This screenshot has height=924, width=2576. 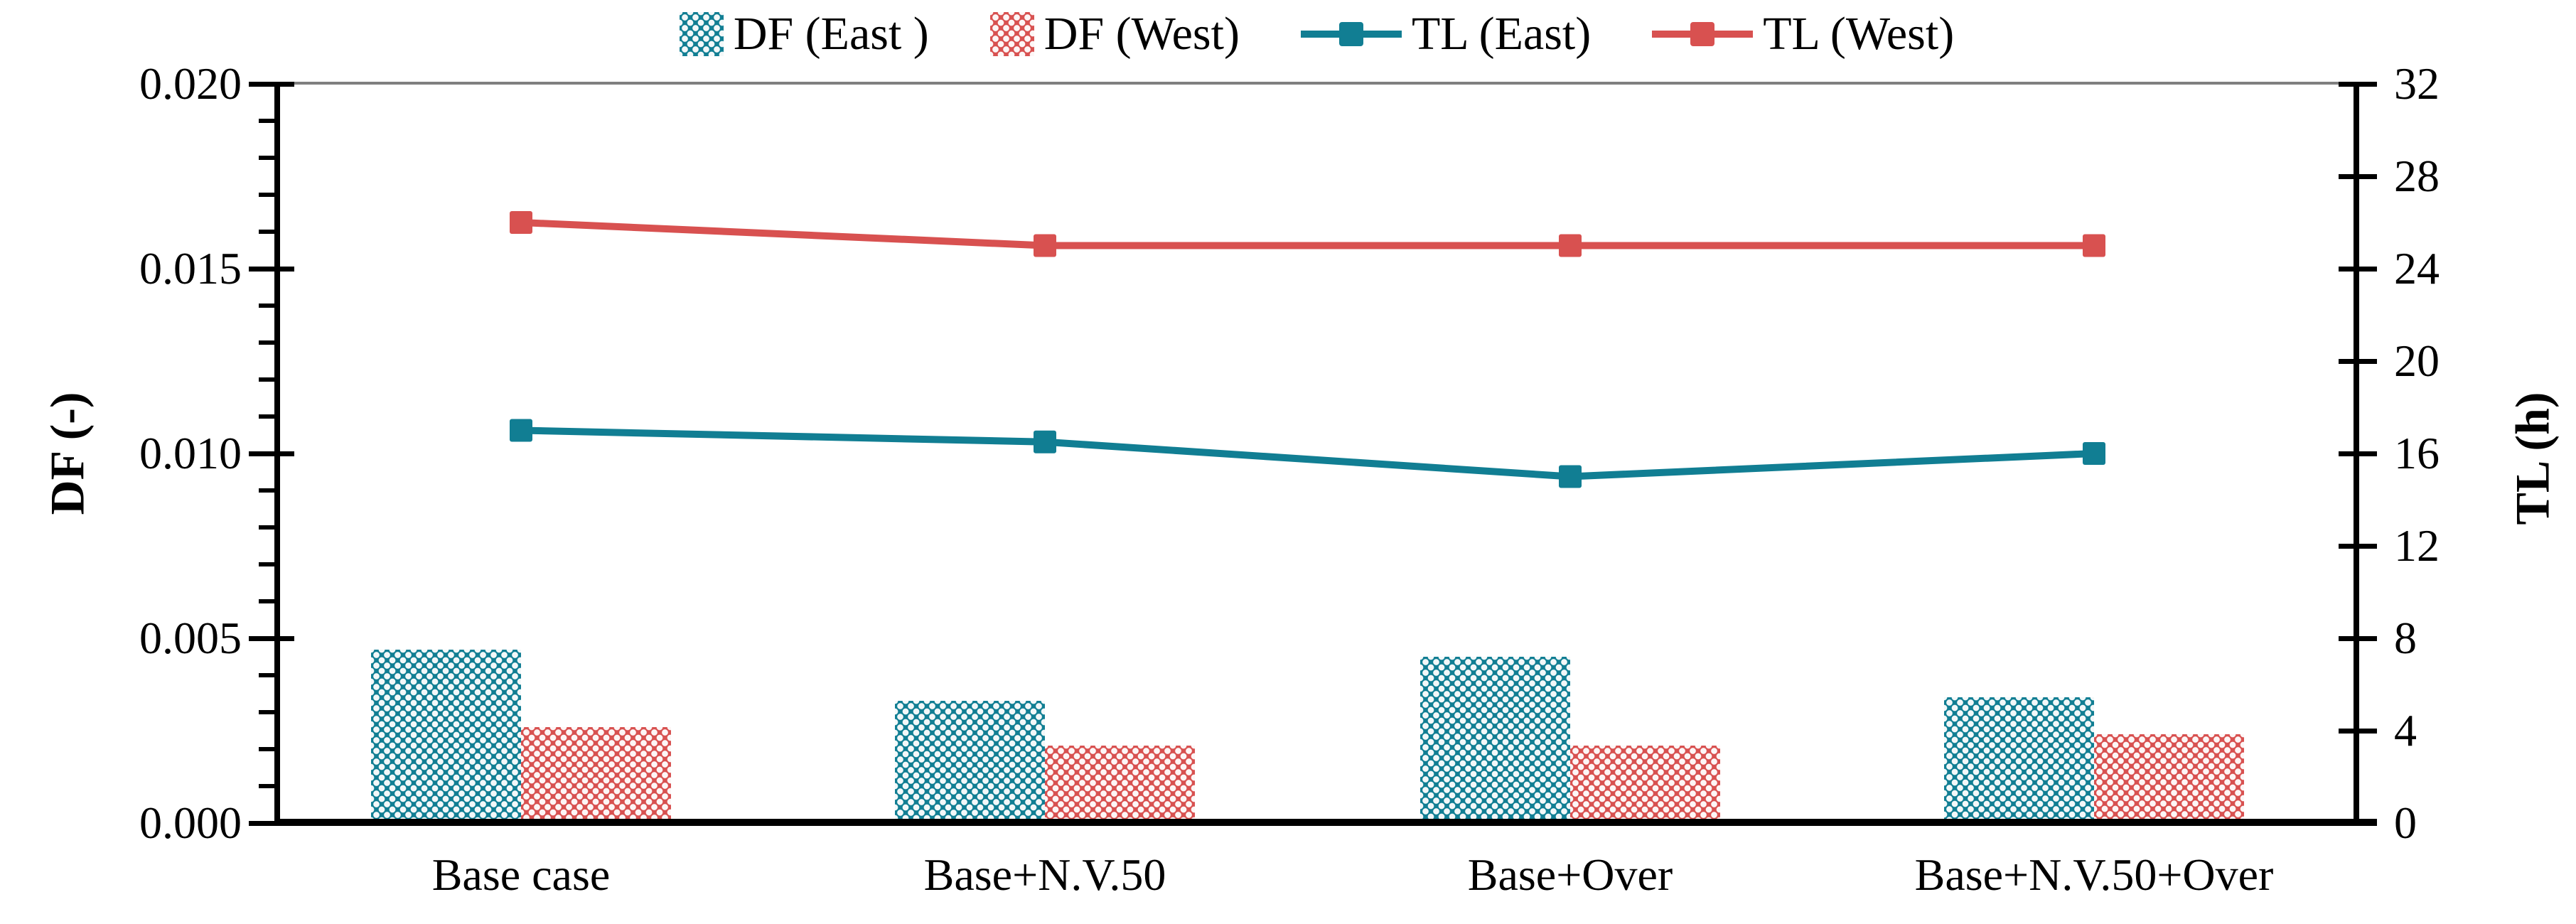 I want to click on legend-item-1: DF (East ), so click(x=804, y=34).